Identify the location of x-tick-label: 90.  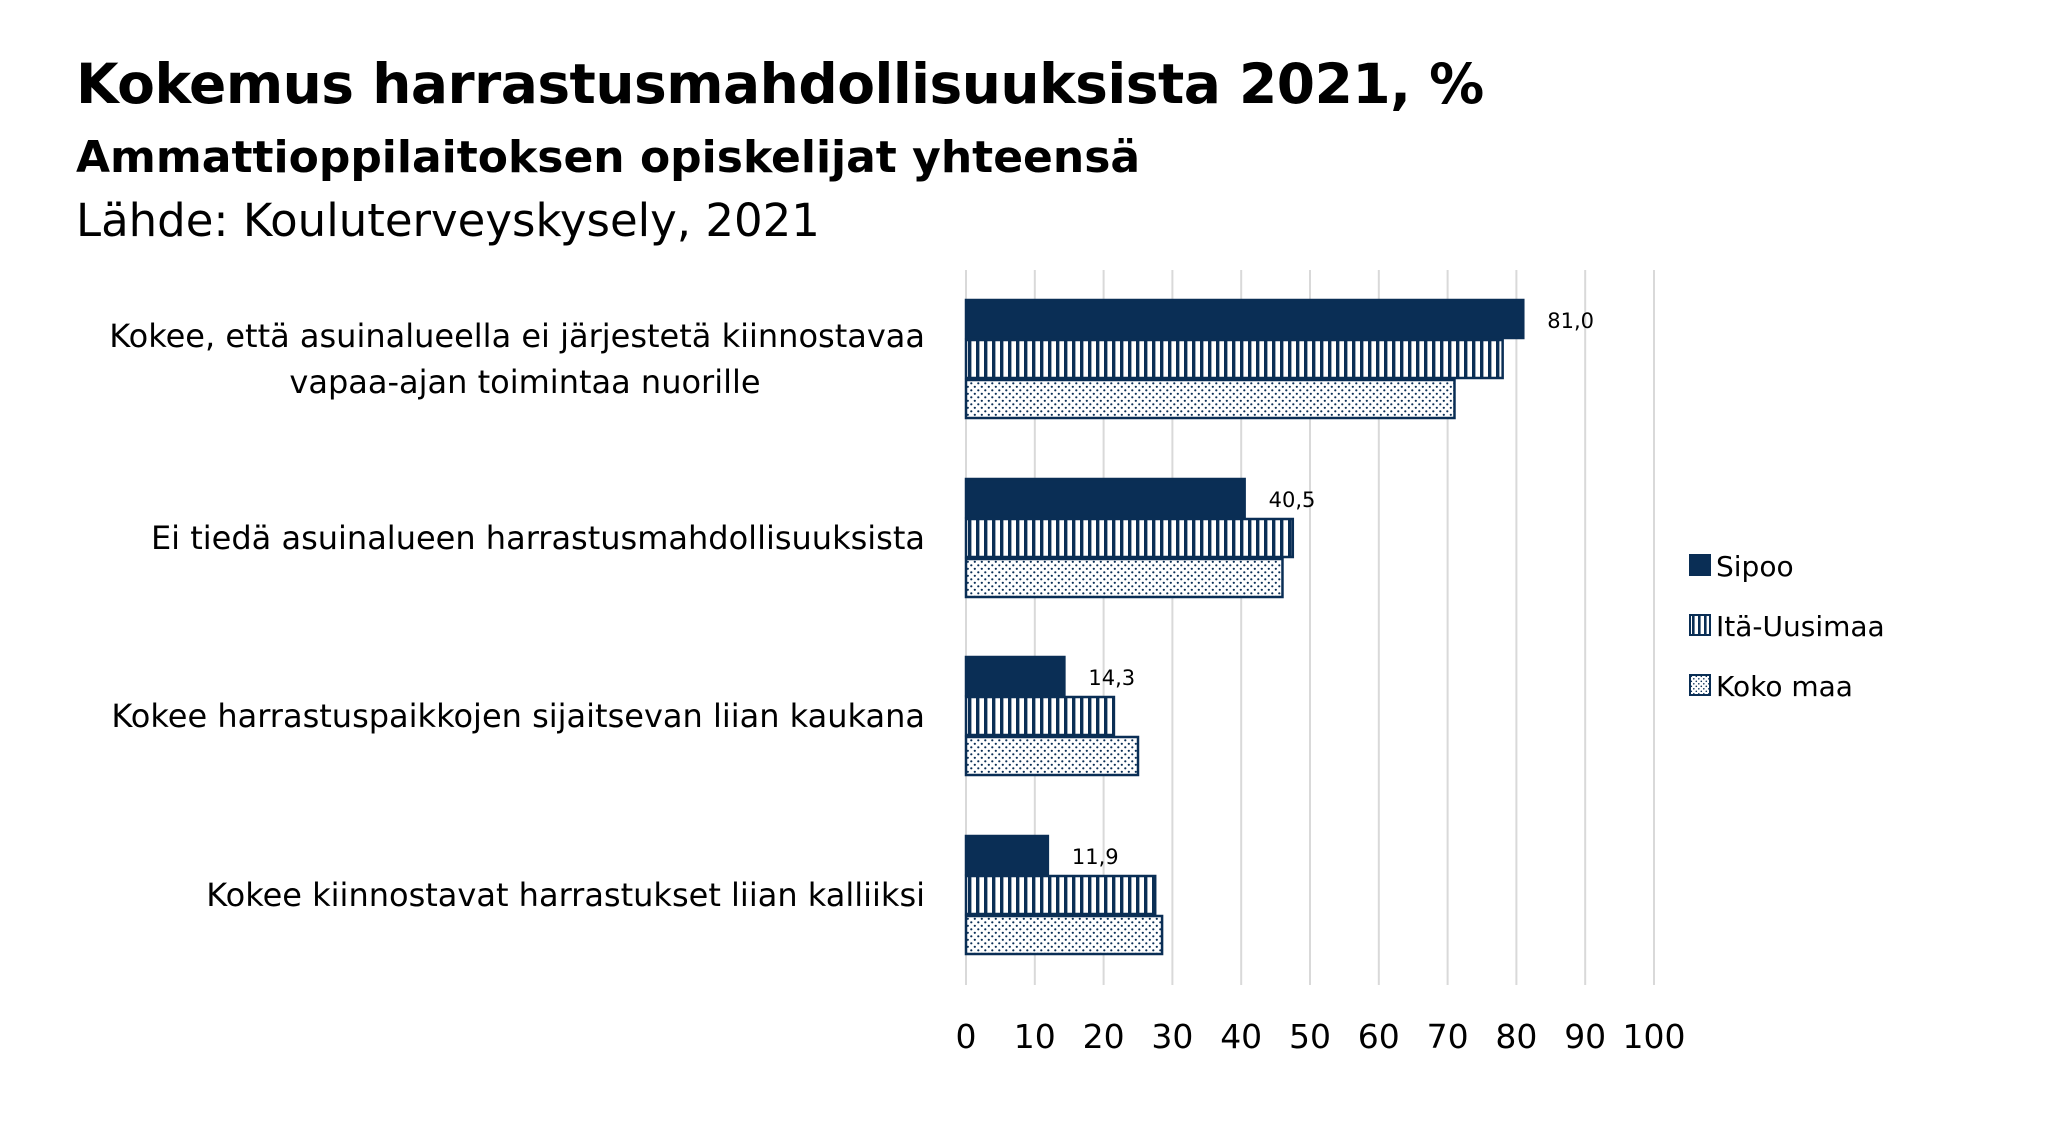
(1585, 1036).